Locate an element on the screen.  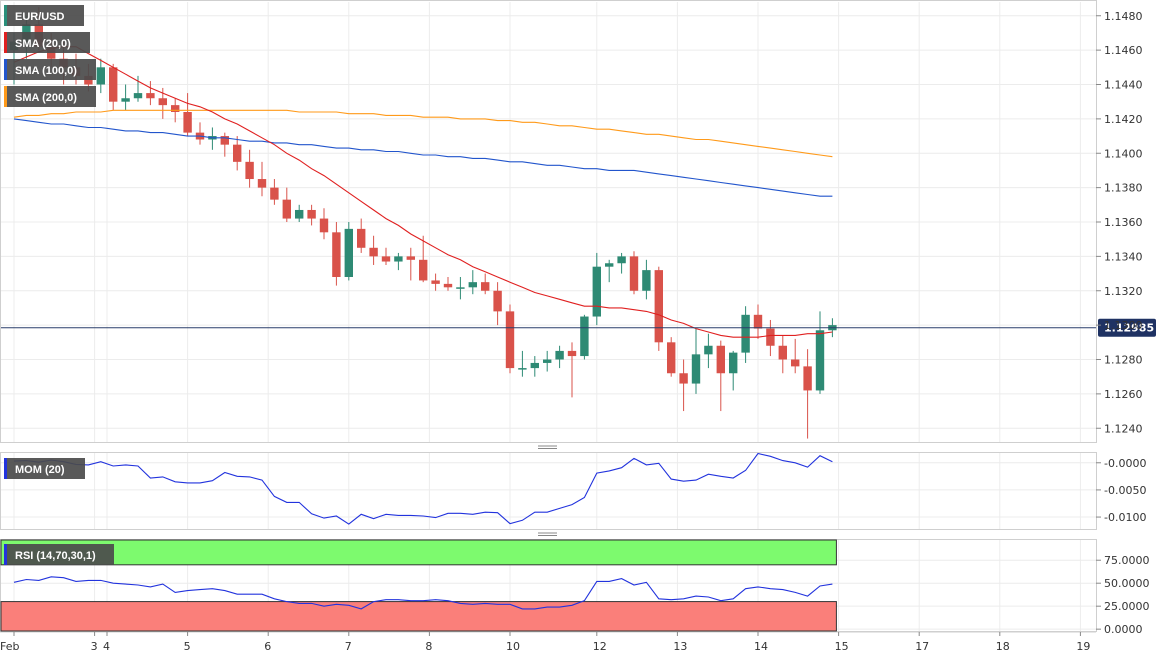
rsi-axis-tick-label: 0.0000 is located at coordinates (1123, 629).